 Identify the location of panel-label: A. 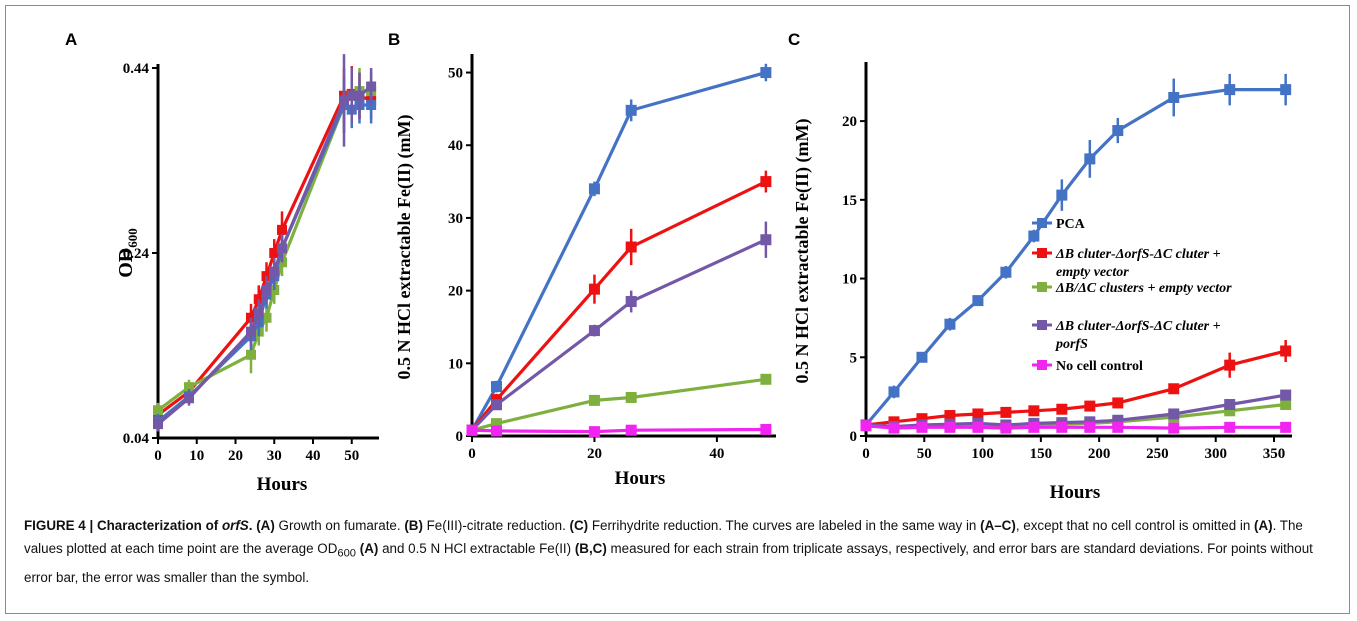
(71, 39).